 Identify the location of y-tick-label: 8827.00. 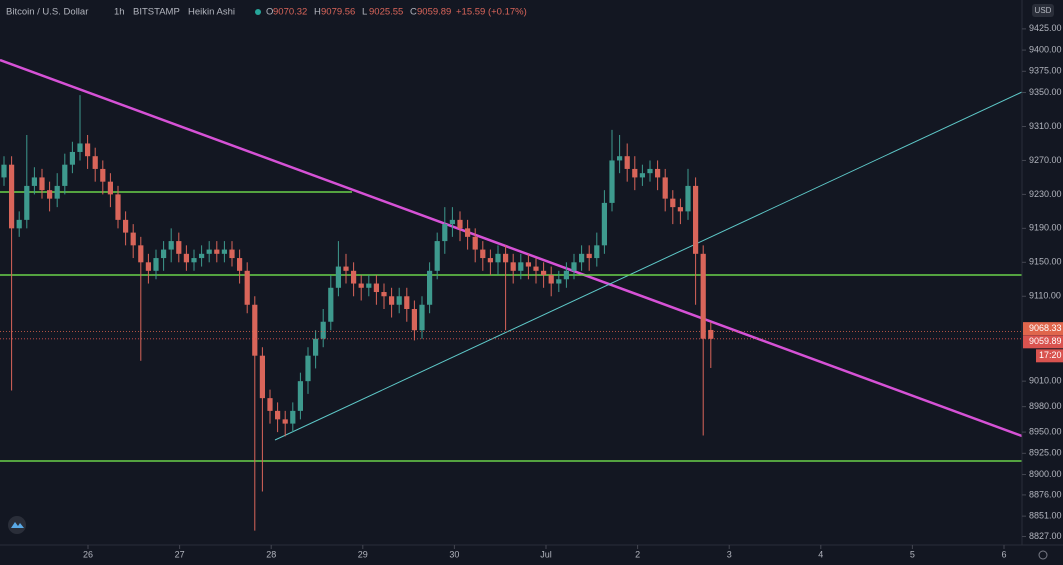
(1045, 536).